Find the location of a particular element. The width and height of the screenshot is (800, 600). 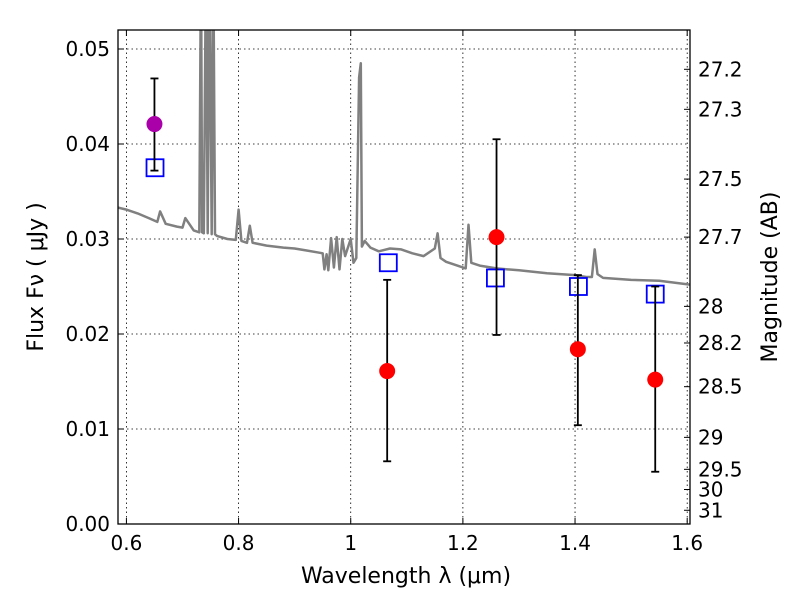

x-tick-label: 0.8 is located at coordinates (239, 543).